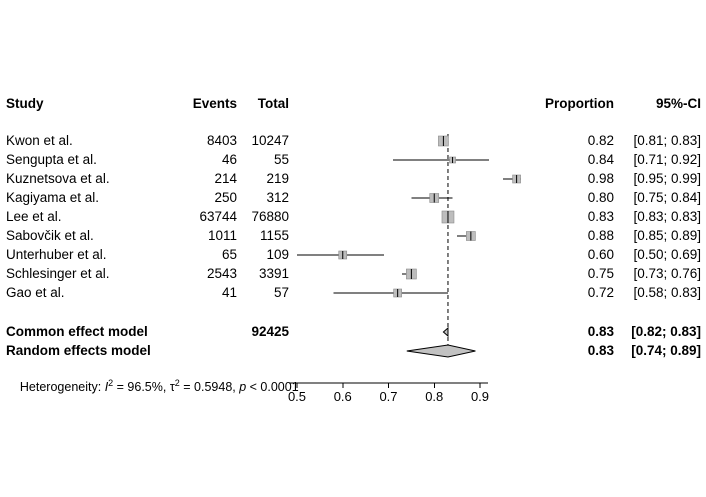 The height and width of the screenshot is (497, 706). What do you see at coordinates (667, 254) in the screenshot?
I see `ci-value: [0.50; 0.69]` at bounding box center [667, 254].